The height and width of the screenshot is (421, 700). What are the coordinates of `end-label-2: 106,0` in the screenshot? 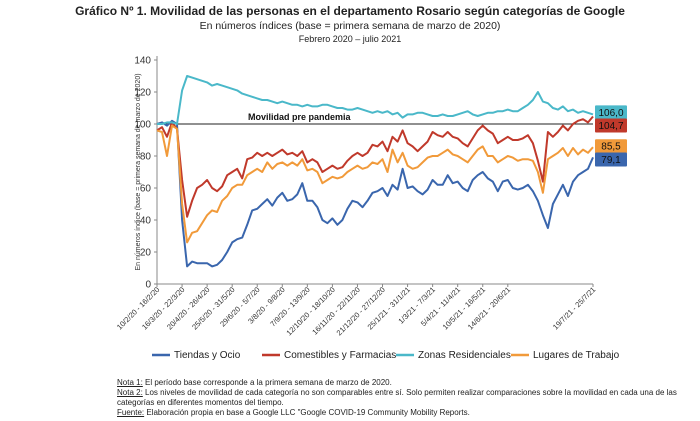 It's located at (611, 112).